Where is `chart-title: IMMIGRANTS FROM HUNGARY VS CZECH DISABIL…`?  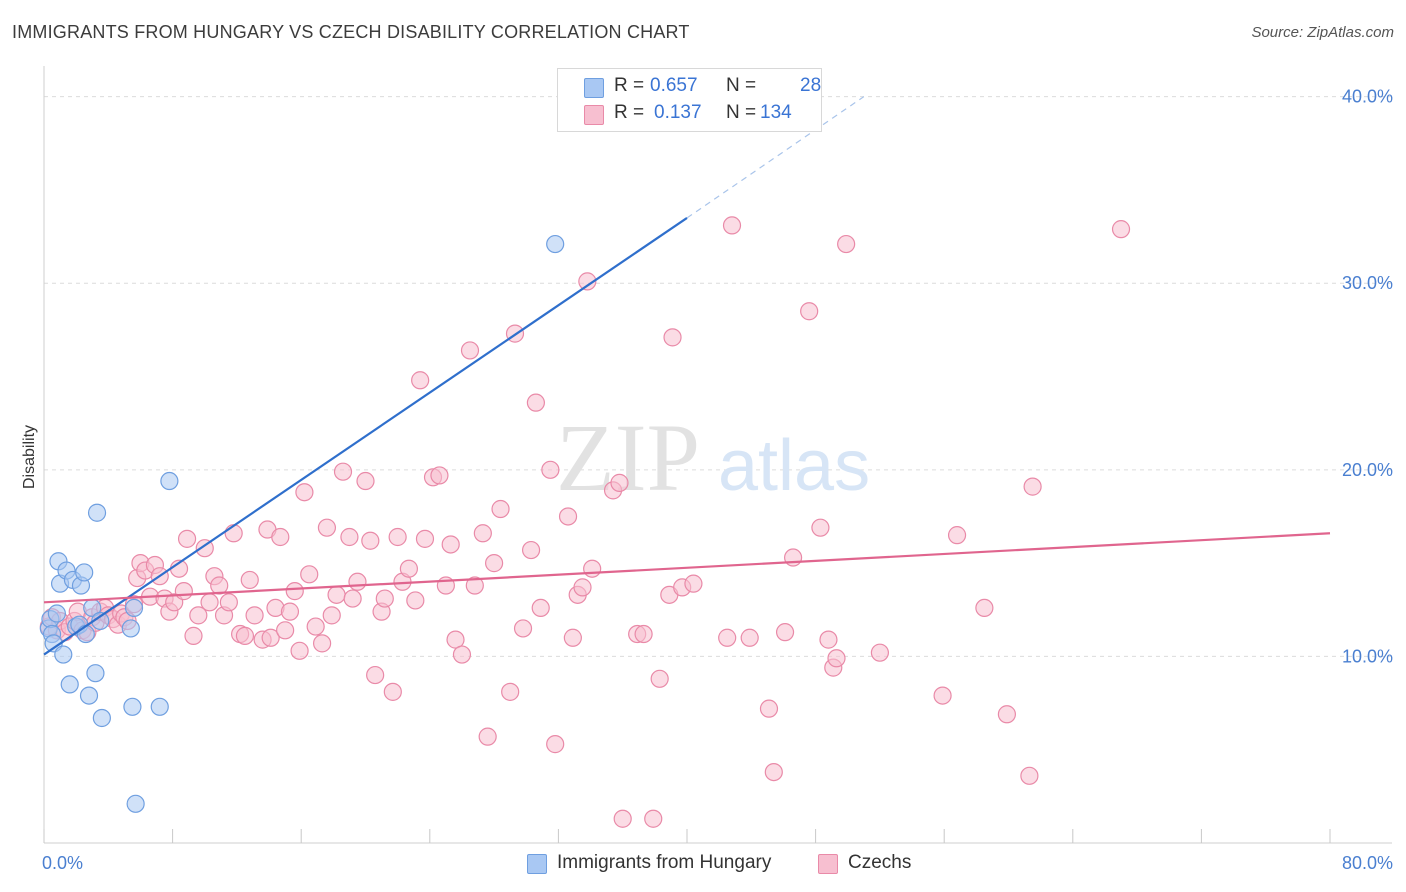 chart-title: IMMIGRANTS FROM HUNGARY VS CZECH DISABIL… is located at coordinates (351, 32).